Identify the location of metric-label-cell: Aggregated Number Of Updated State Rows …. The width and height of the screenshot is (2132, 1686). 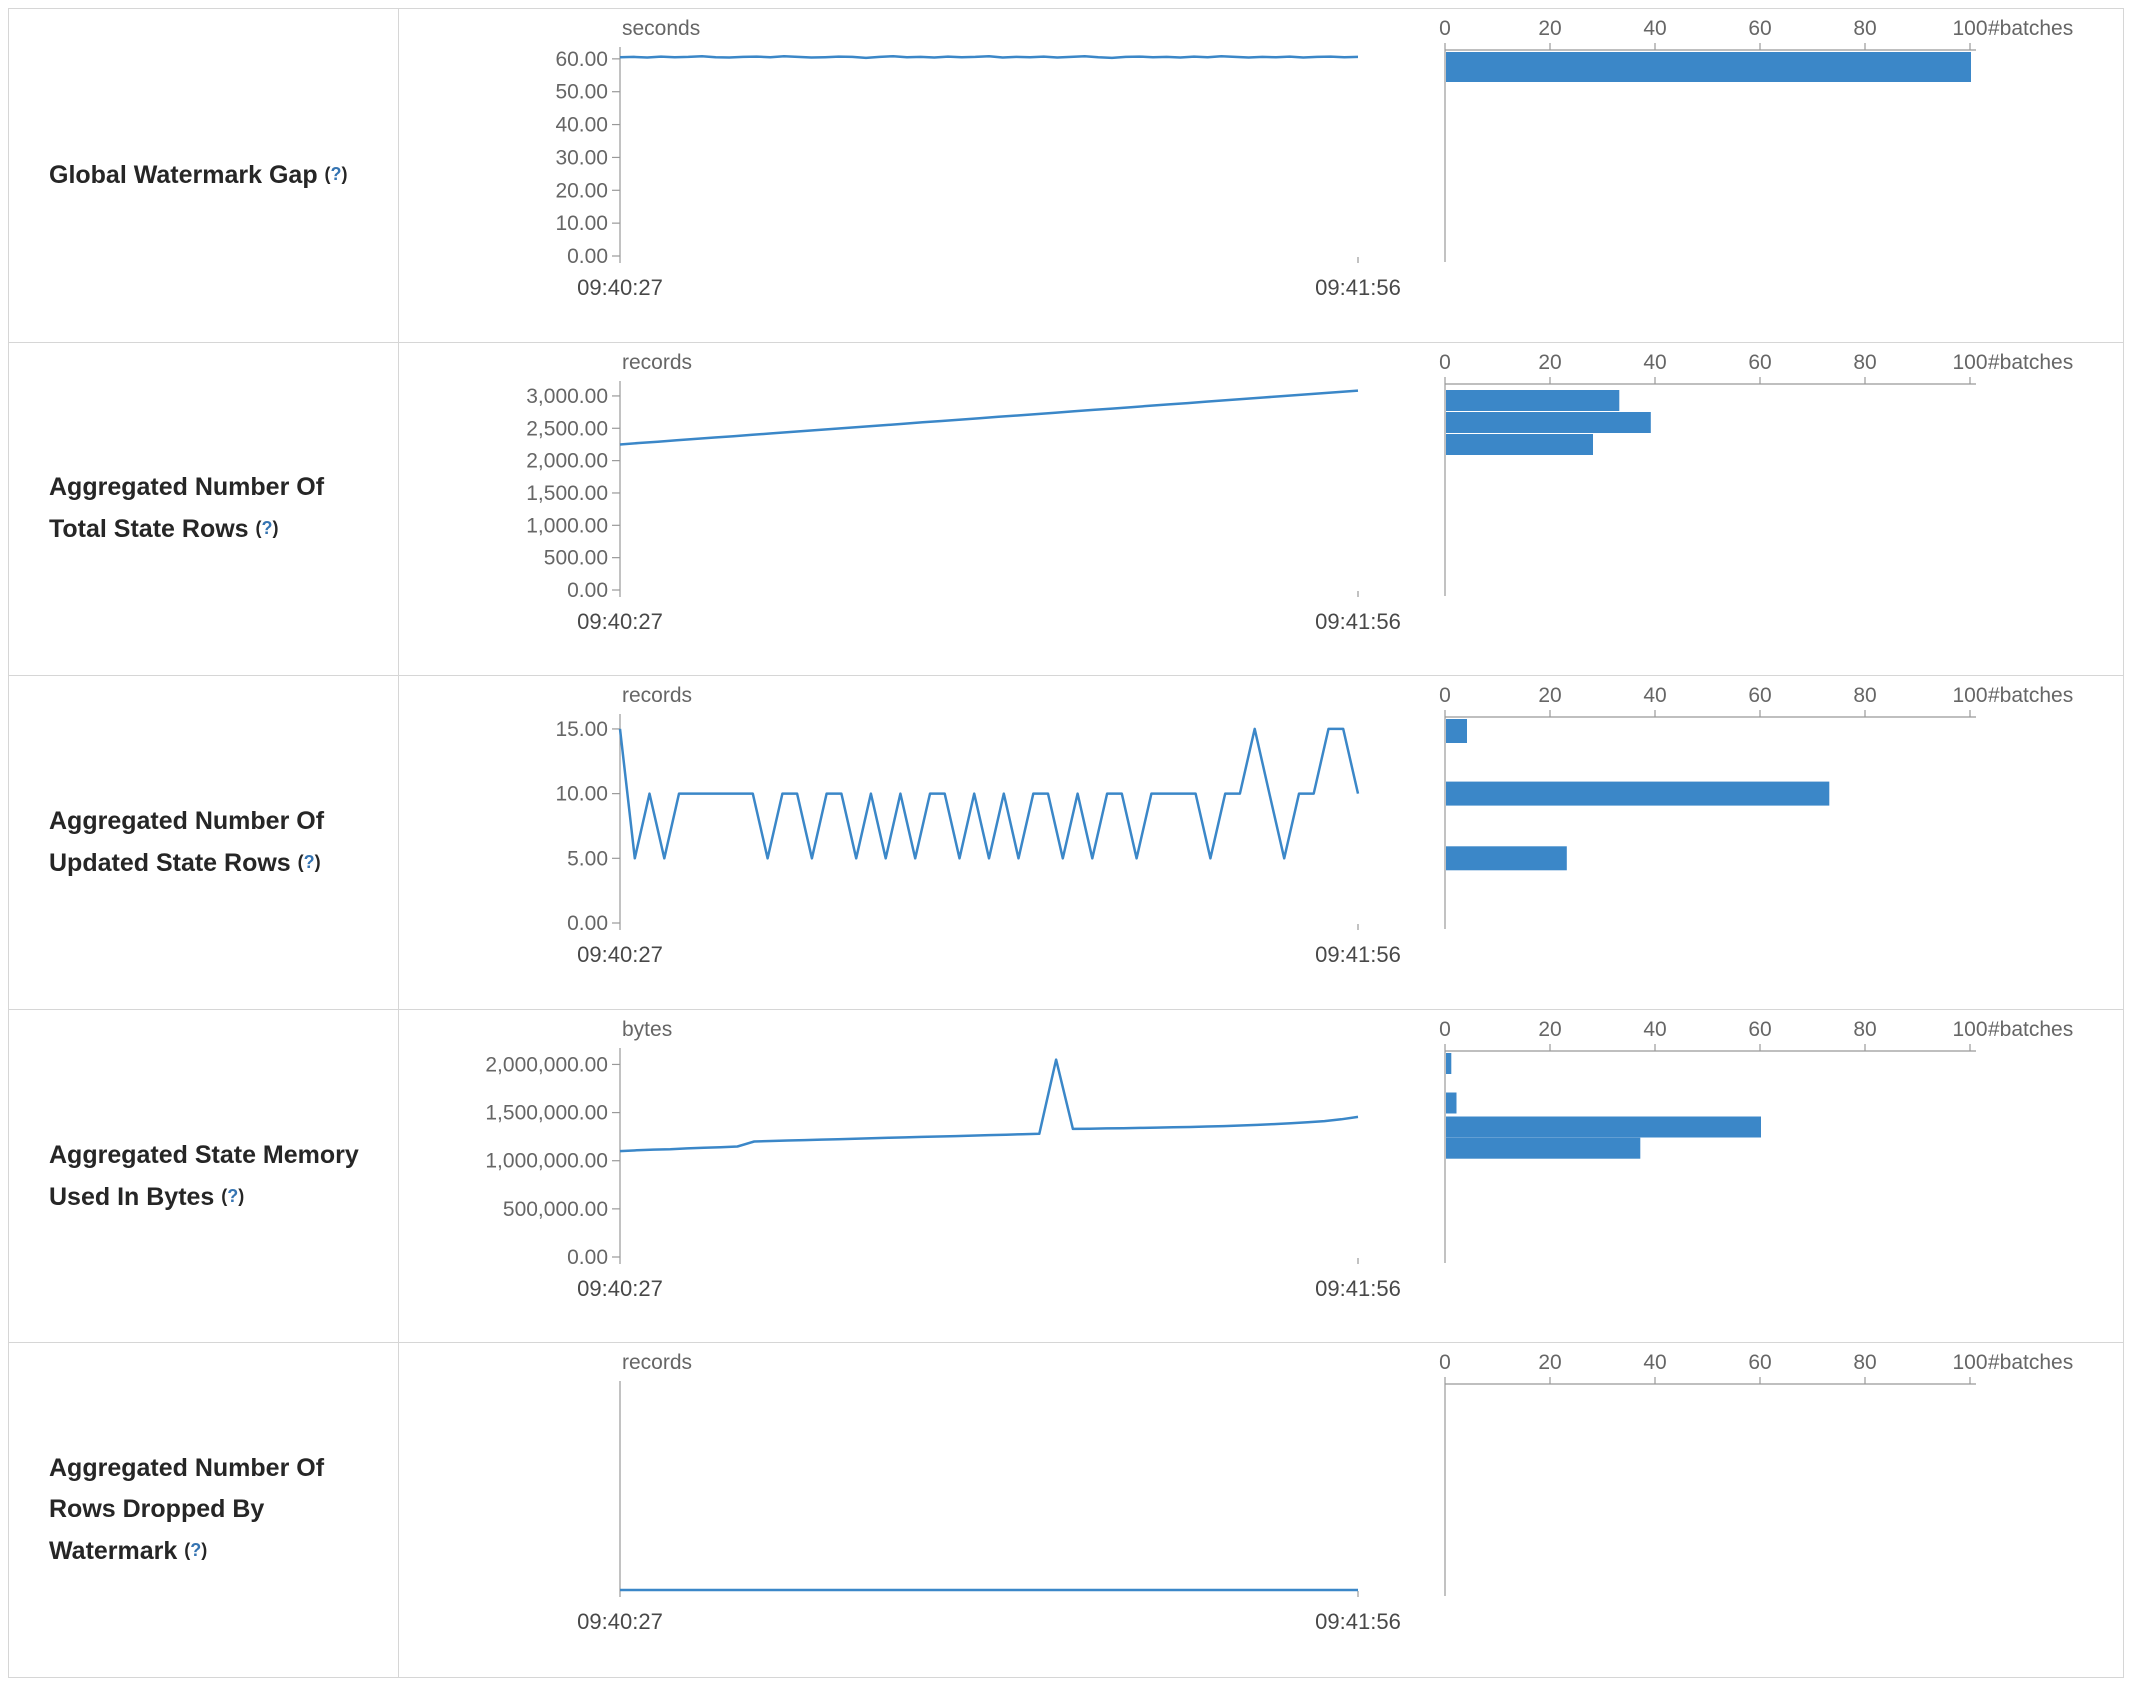
(204, 842).